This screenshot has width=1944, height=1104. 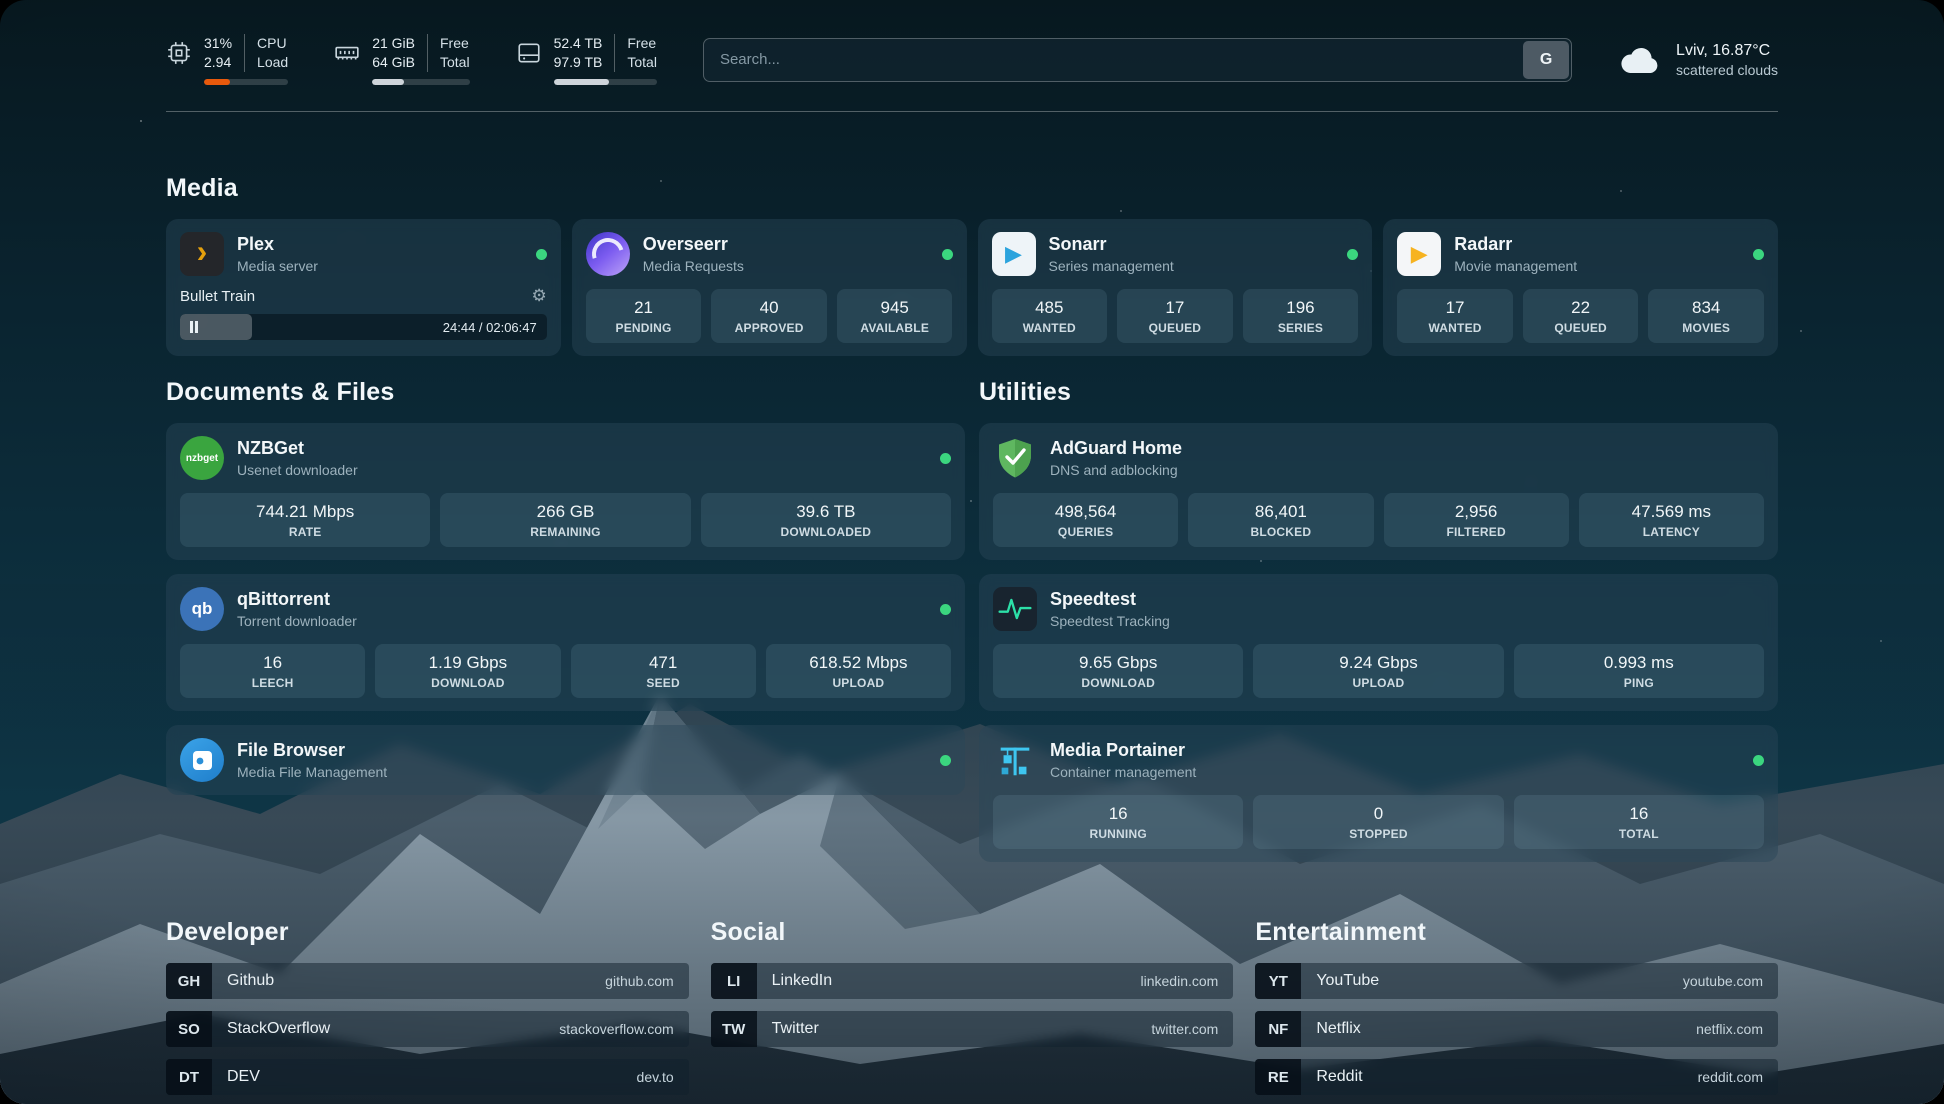 What do you see at coordinates (427, 981) in the screenshot?
I see `link-github: GH Github github.com` at bounding box center [427, 981].